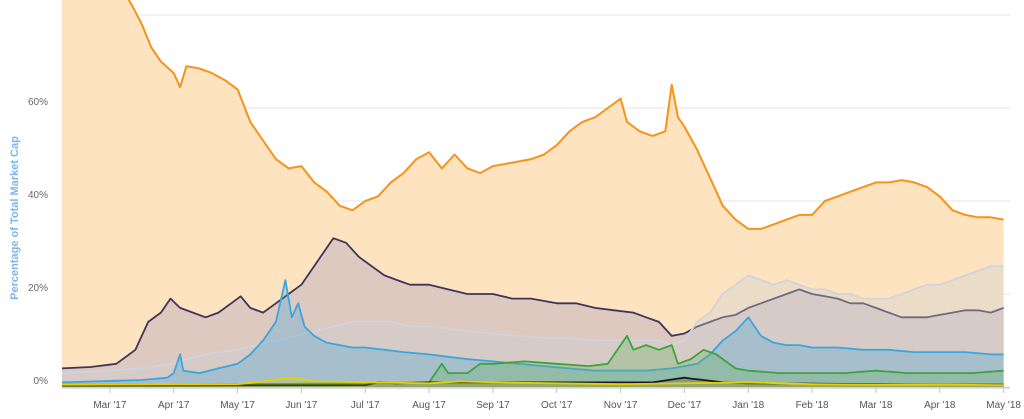 The image size is (1024, 419). What do you see at coordinates (493, 405) in the screenshot?
I see `x-tick-label: Sep '17` at bounding box center [493, 405].